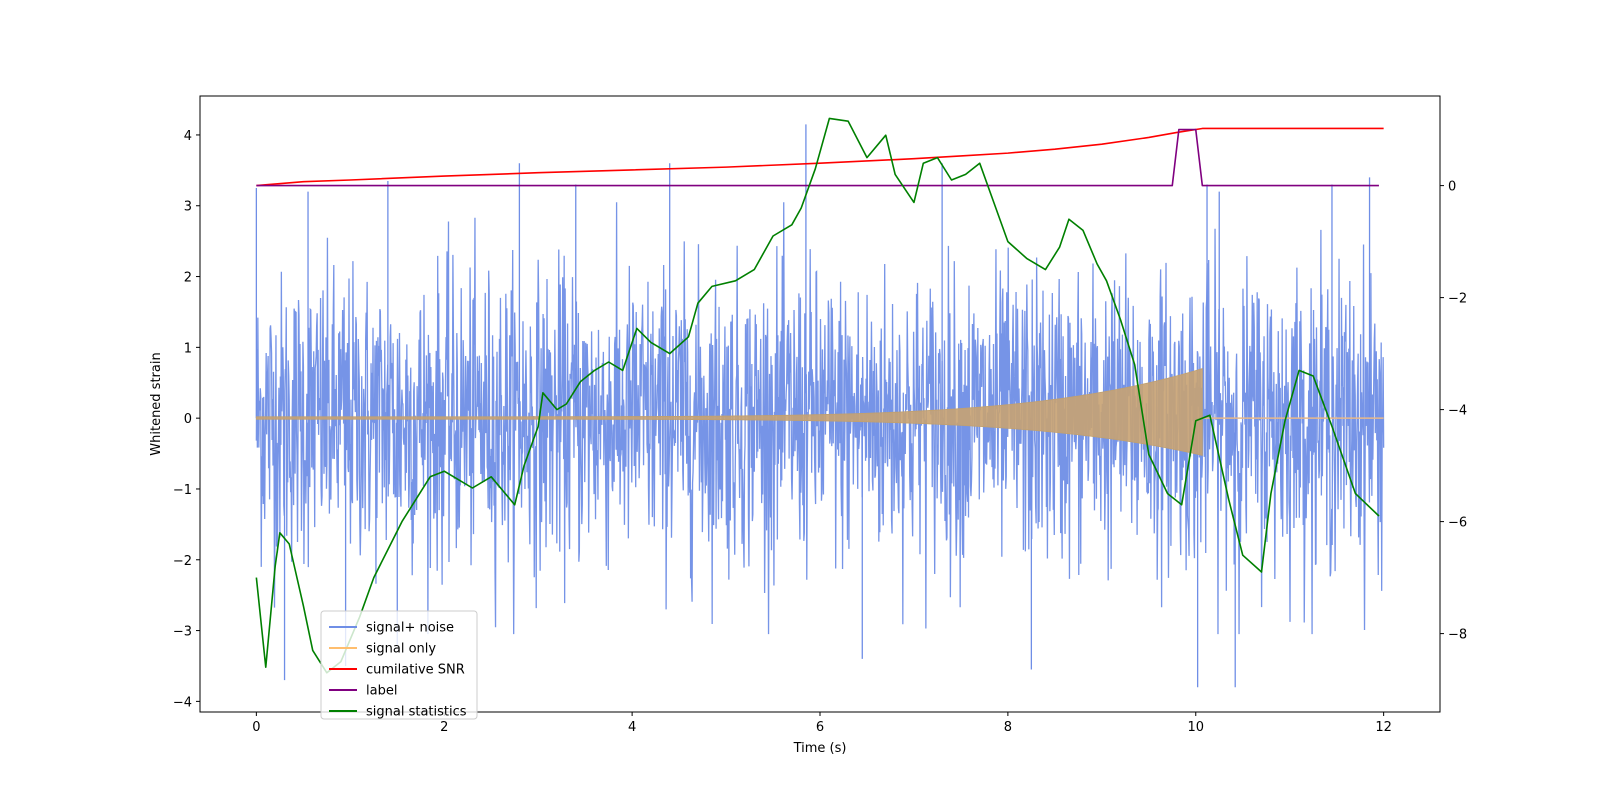  What do you see at coordinates (182, 561) in the screenshot?
I see `y-tick-label: −2` at bounding box center [182, 561].